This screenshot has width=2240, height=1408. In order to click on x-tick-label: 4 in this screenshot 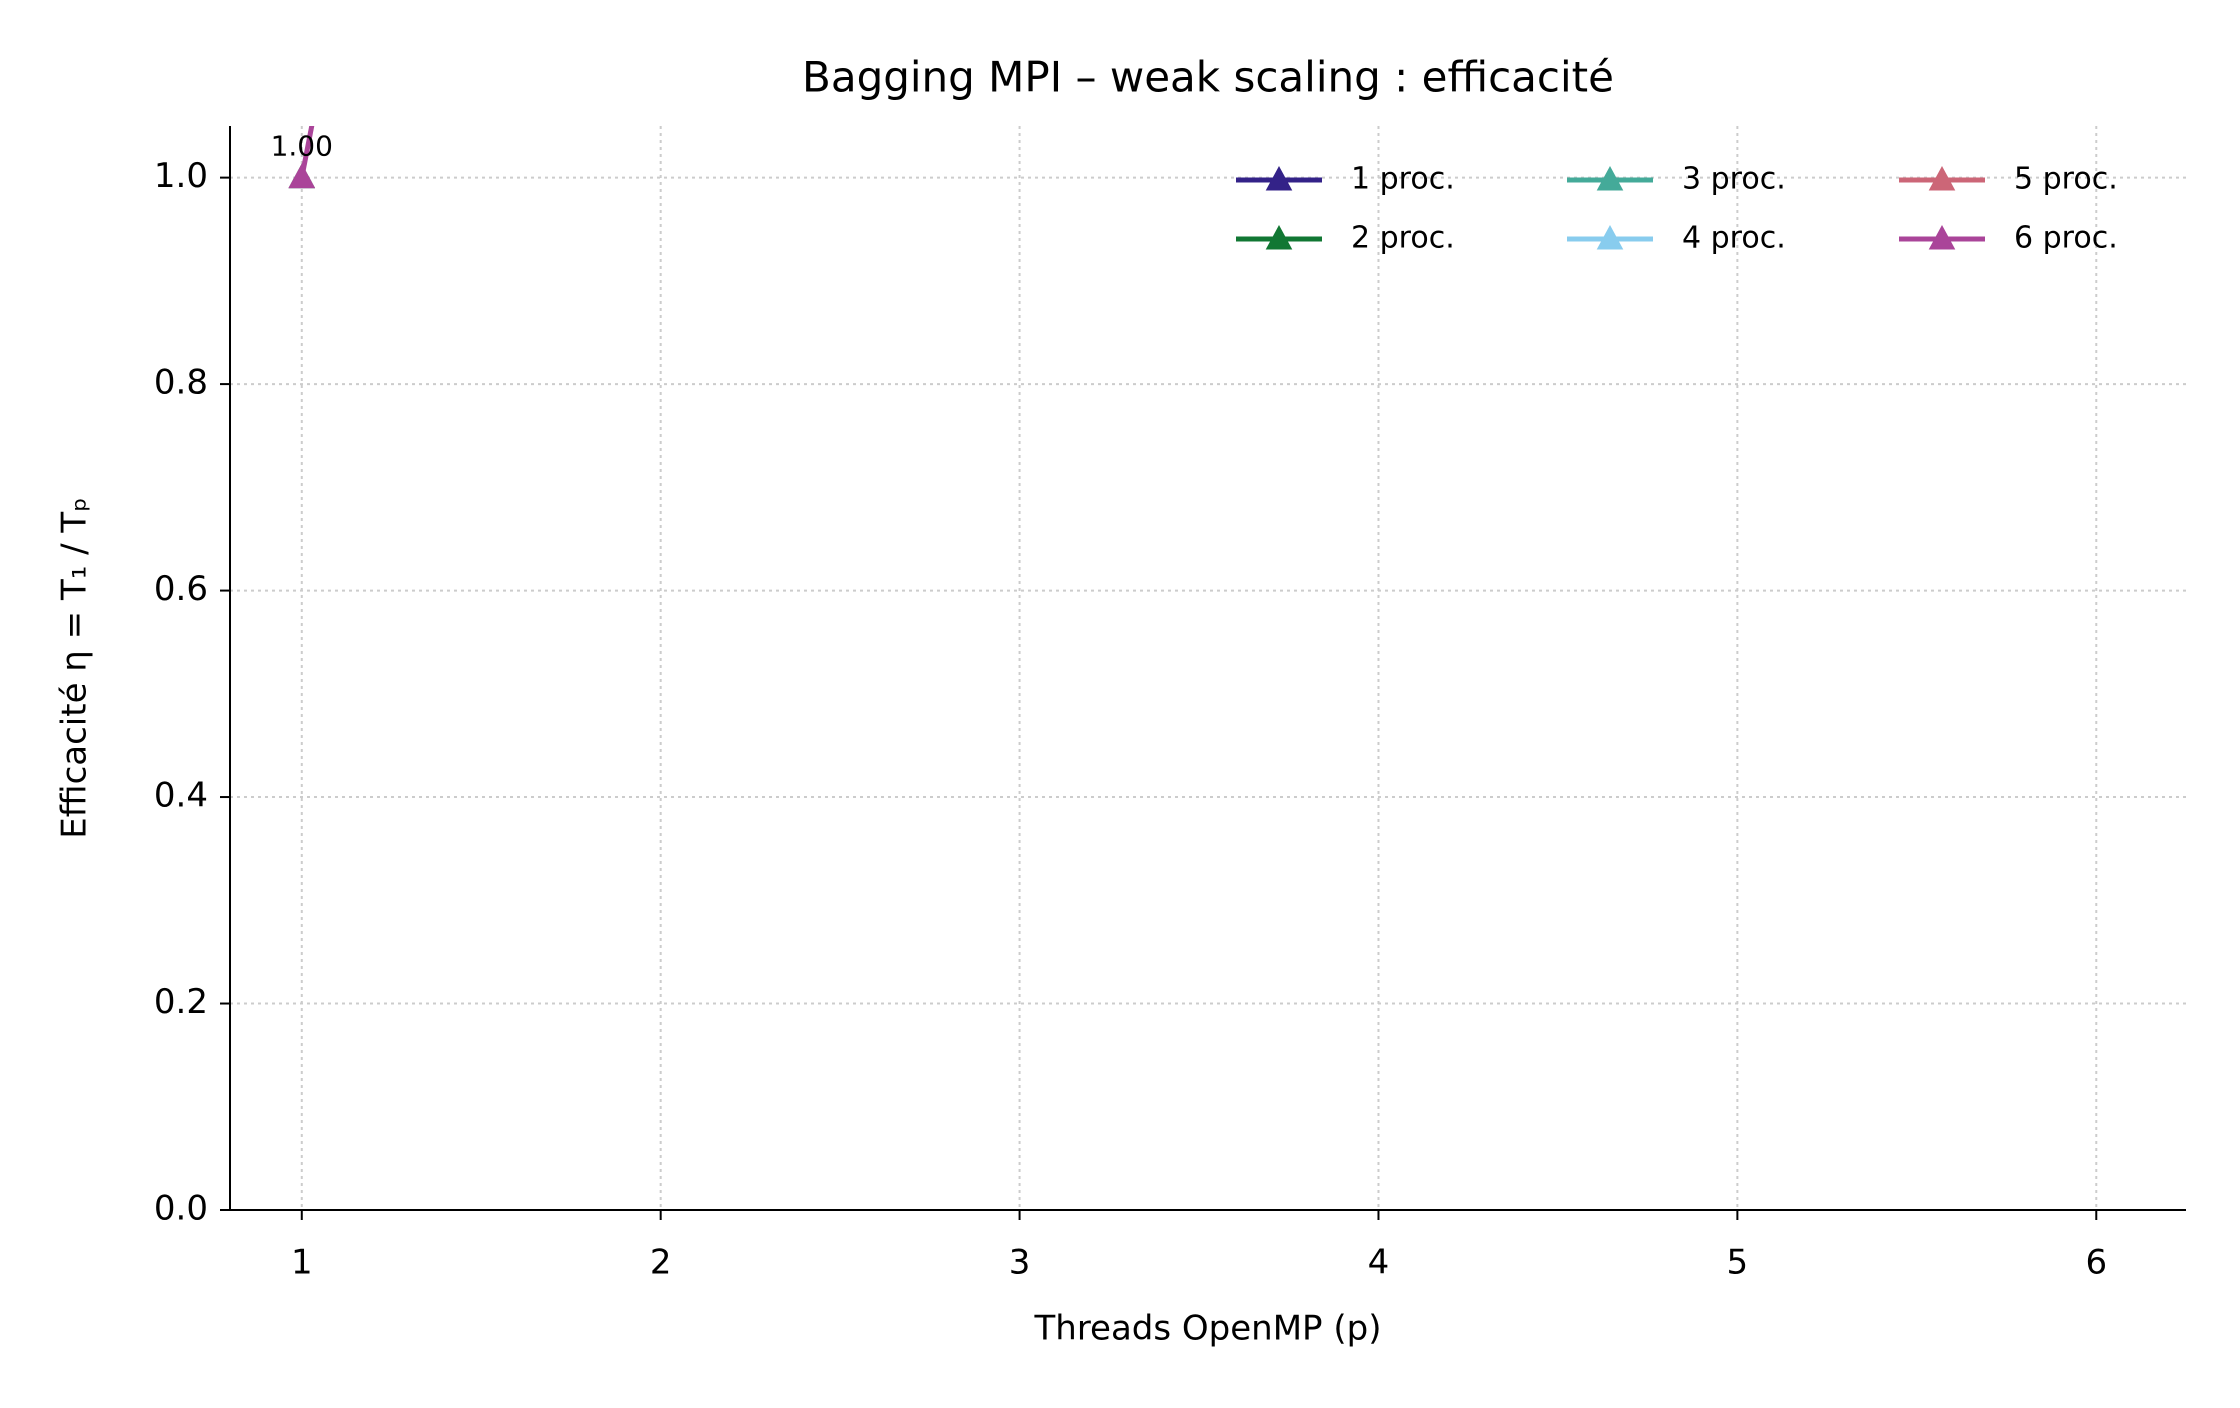, I will do `click(1379, 1263)`.